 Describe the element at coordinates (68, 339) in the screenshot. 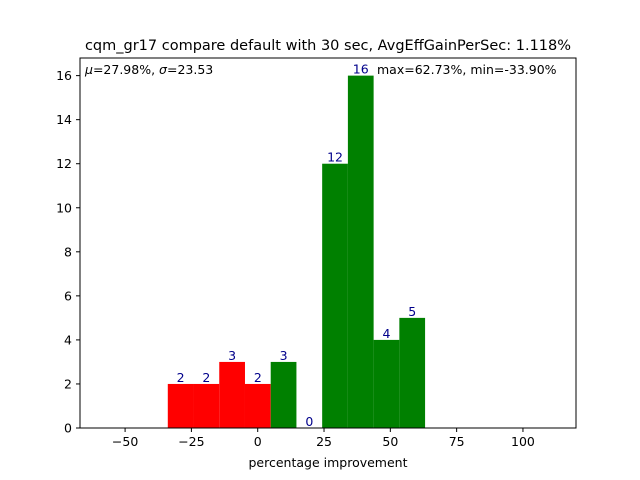

I see `y-tick-label: 4` at that location.